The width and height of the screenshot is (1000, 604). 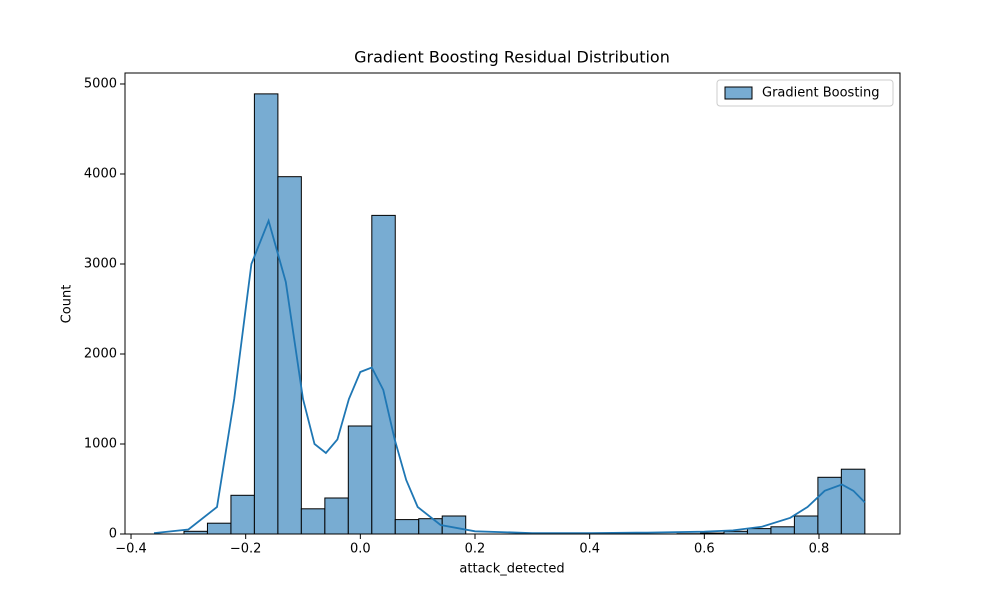 I want to click on x-tick-label: 0.4, so click(x=589, y=549).